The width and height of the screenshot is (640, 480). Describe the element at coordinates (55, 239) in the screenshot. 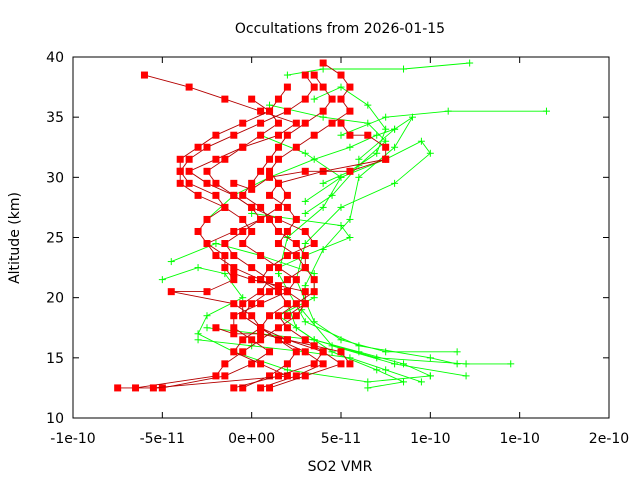

I see `y-tick-label: 25` at that location.